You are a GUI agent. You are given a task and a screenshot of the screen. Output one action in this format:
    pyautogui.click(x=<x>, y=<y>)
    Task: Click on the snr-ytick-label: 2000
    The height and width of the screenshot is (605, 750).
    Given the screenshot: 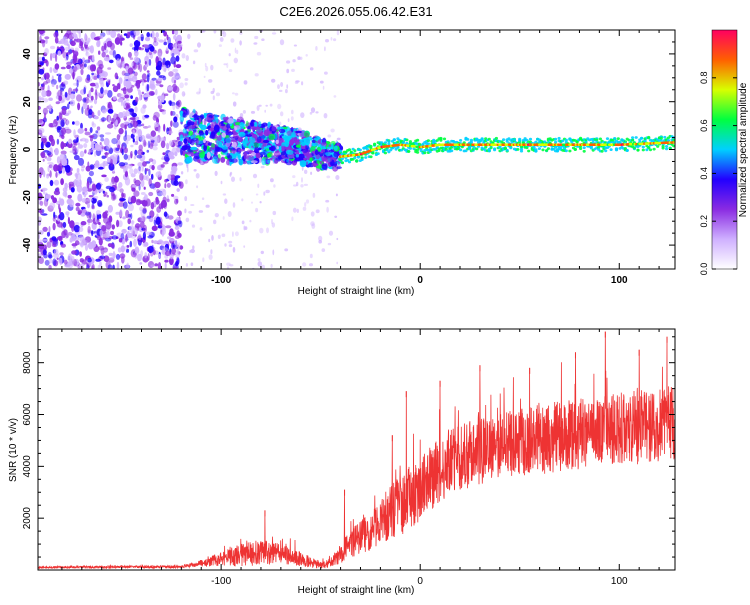 What is the action you would take?
    pyautogui.click(x=27, y=518)
    